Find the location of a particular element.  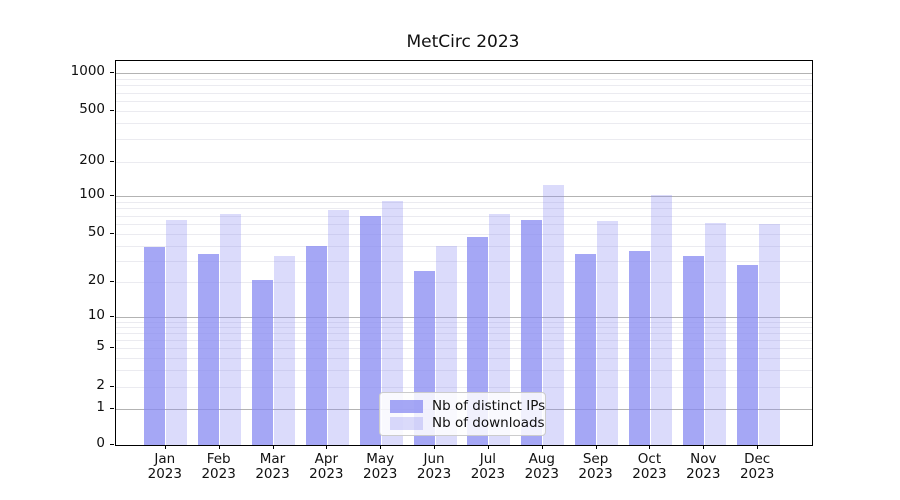

legend-swatch-distinct-ips is located at coordinates (406, 406).